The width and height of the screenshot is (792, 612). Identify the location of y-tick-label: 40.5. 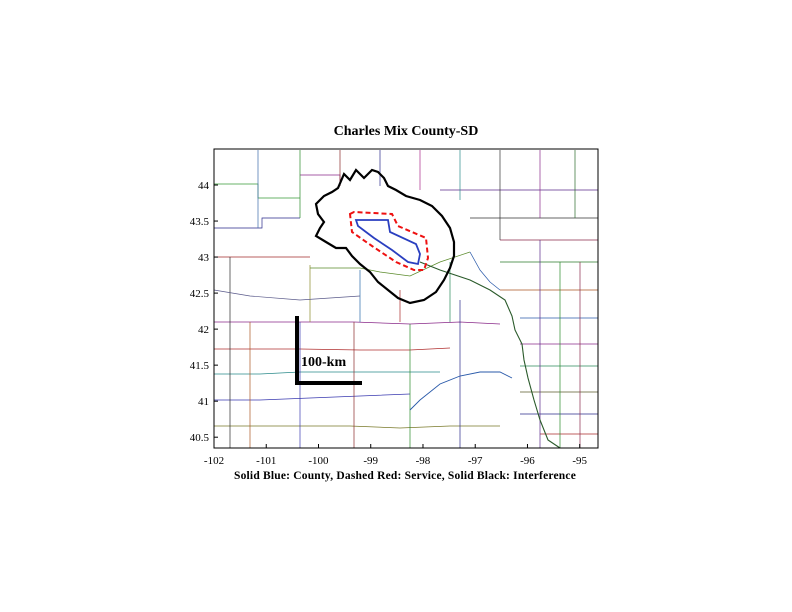
(200, 438).